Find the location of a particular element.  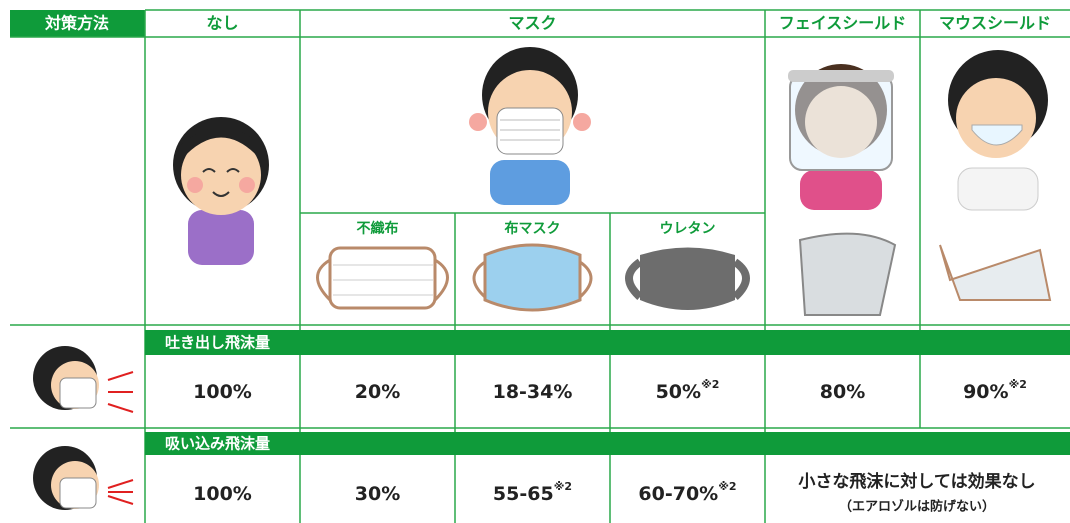

value-text: 20% is located at coordinates (377, 392).